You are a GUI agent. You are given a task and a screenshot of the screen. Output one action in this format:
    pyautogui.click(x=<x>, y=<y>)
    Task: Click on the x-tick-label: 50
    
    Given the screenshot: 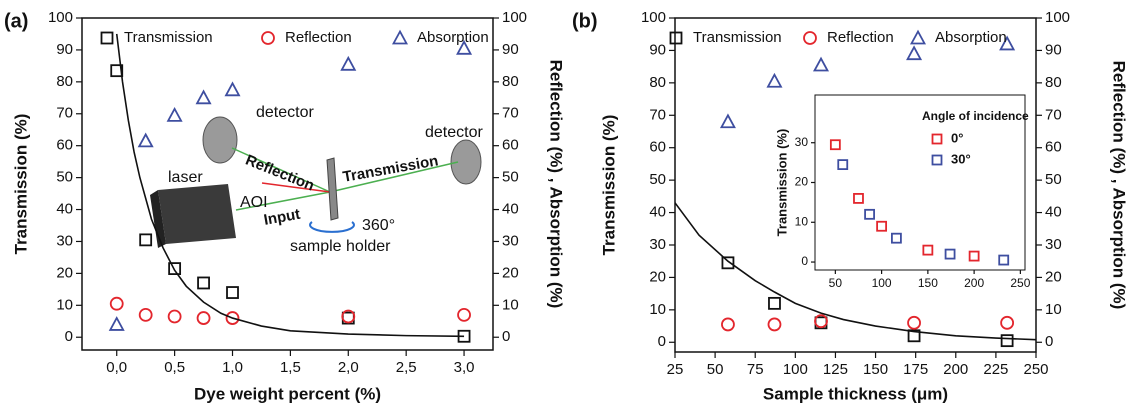 What is the action you would take?
    pyautogui.click(x=715, y=369)
    